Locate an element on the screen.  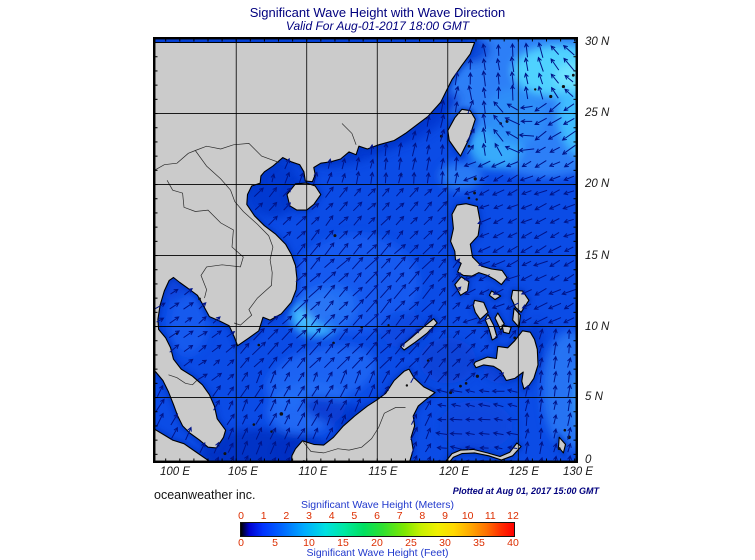
colorbar-title-feet: Significant Wave Height (Feet) is located at coordinates (377, 553).